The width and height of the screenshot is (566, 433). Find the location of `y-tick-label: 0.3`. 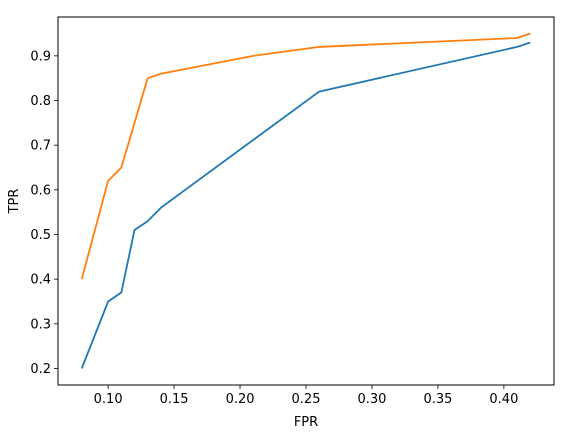

y-tick-label: 0.3 is located at coordinates (40, 324).